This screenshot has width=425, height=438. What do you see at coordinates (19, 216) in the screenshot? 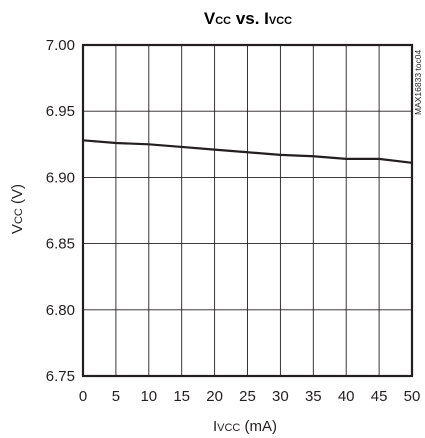
I see `y-axis-label-sub: CC` at bounding box center [19, 216].